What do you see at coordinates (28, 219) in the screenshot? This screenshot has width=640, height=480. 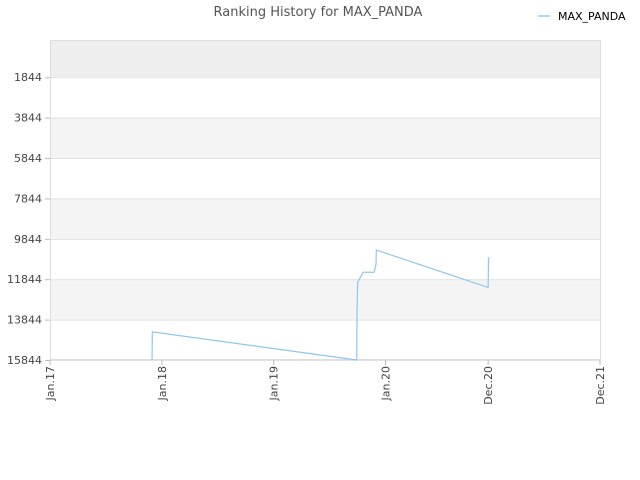 I see `y-axis: 1844 3844 5844 7844 9844 11844 13844 15844` at bounding box center [28, 219].